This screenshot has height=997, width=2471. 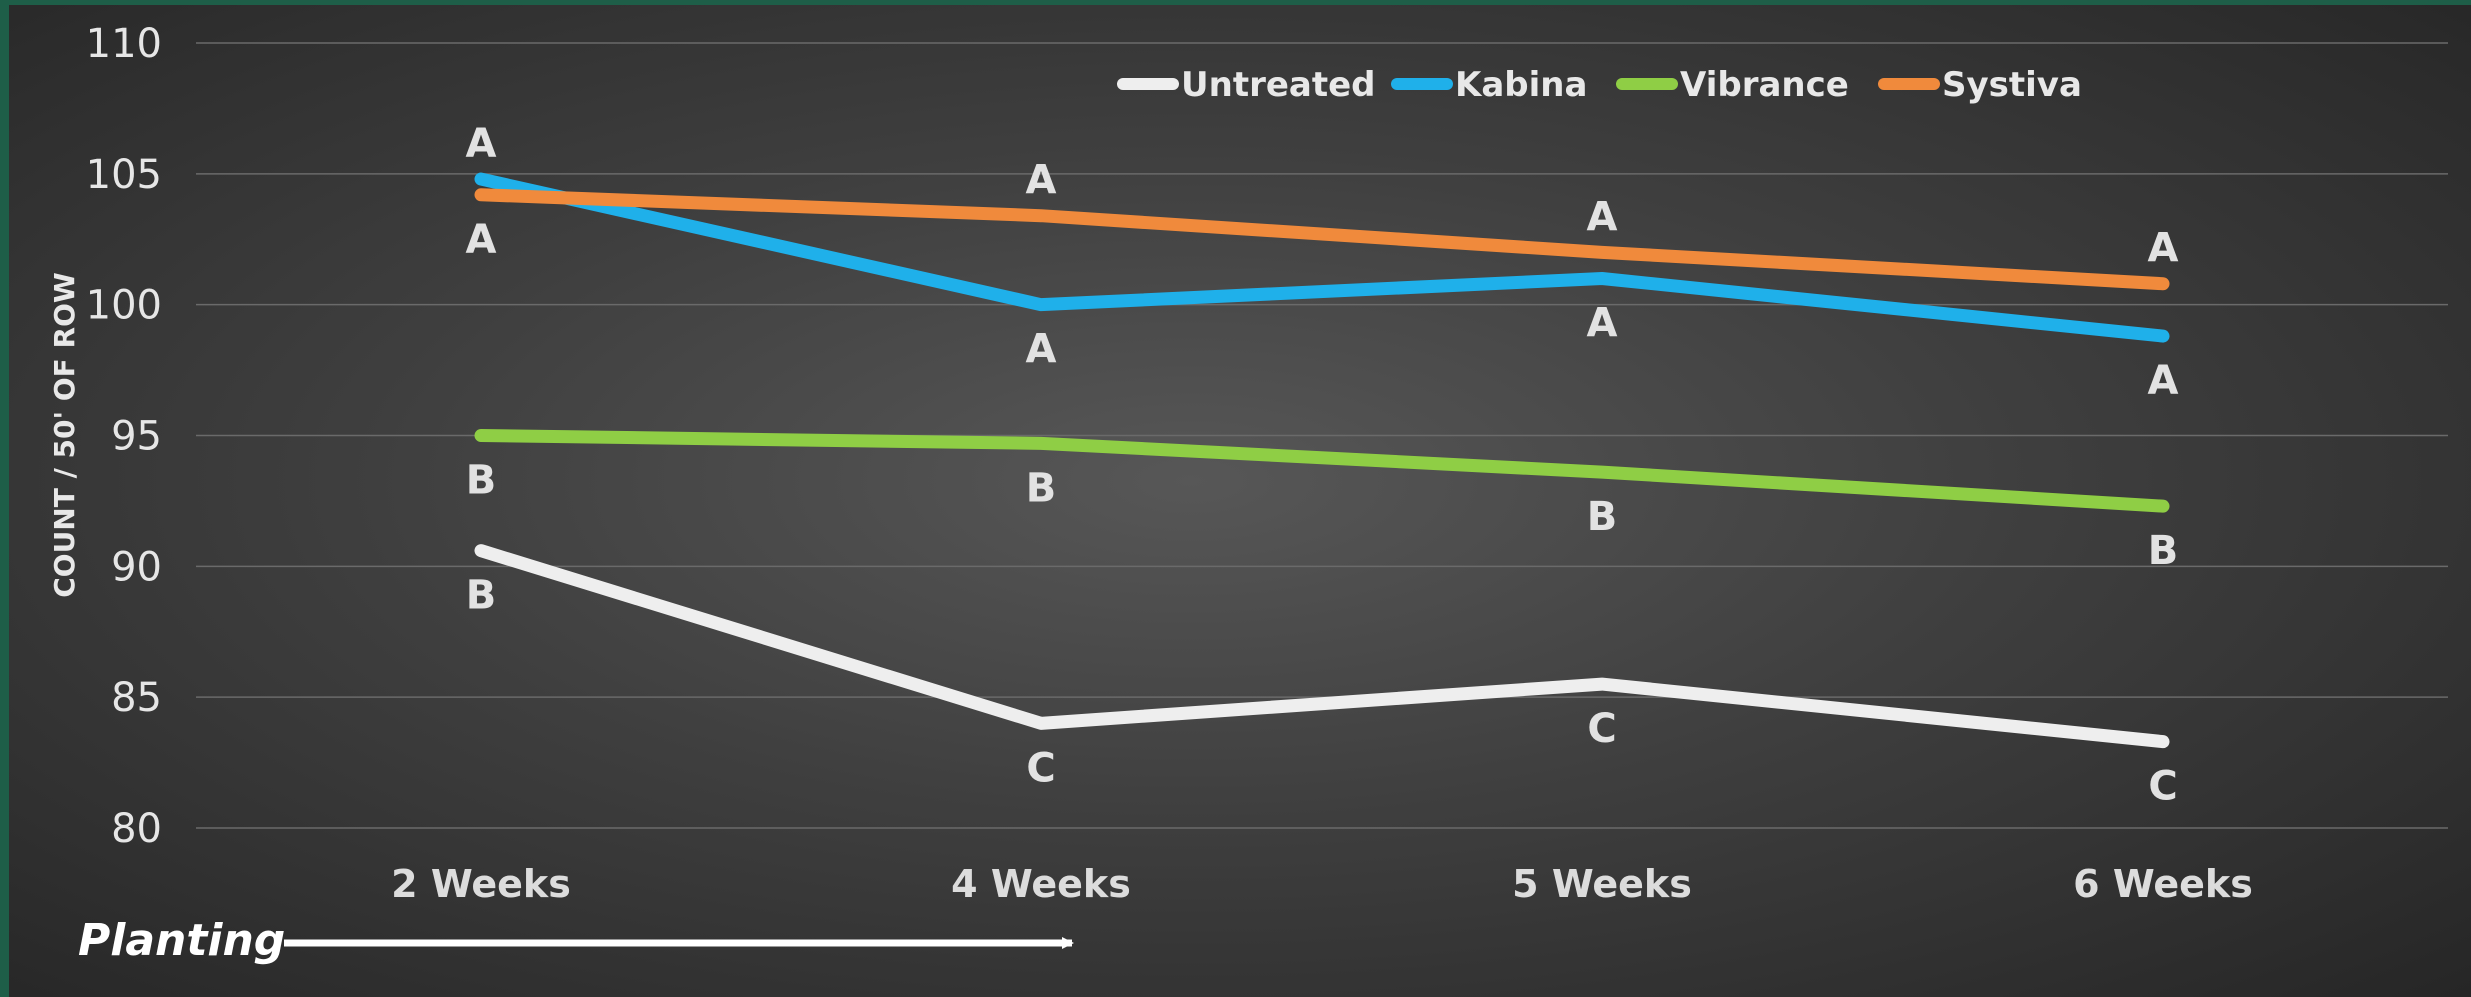 What do you see at coordinates (1041, 884) in the screenshot?
I see `x-tick-label: 4 Weeks` at bounding box center [1041, 884].